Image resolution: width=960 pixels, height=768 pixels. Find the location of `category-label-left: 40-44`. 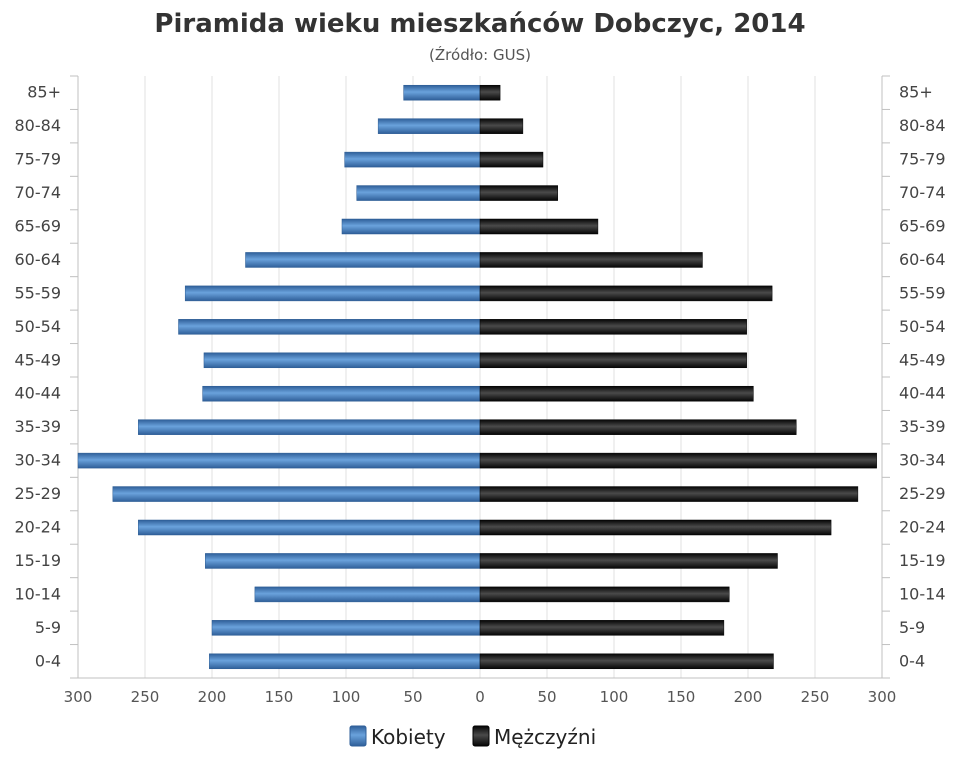

category-label-left: 40-44 is located at coordinates (38, 393).